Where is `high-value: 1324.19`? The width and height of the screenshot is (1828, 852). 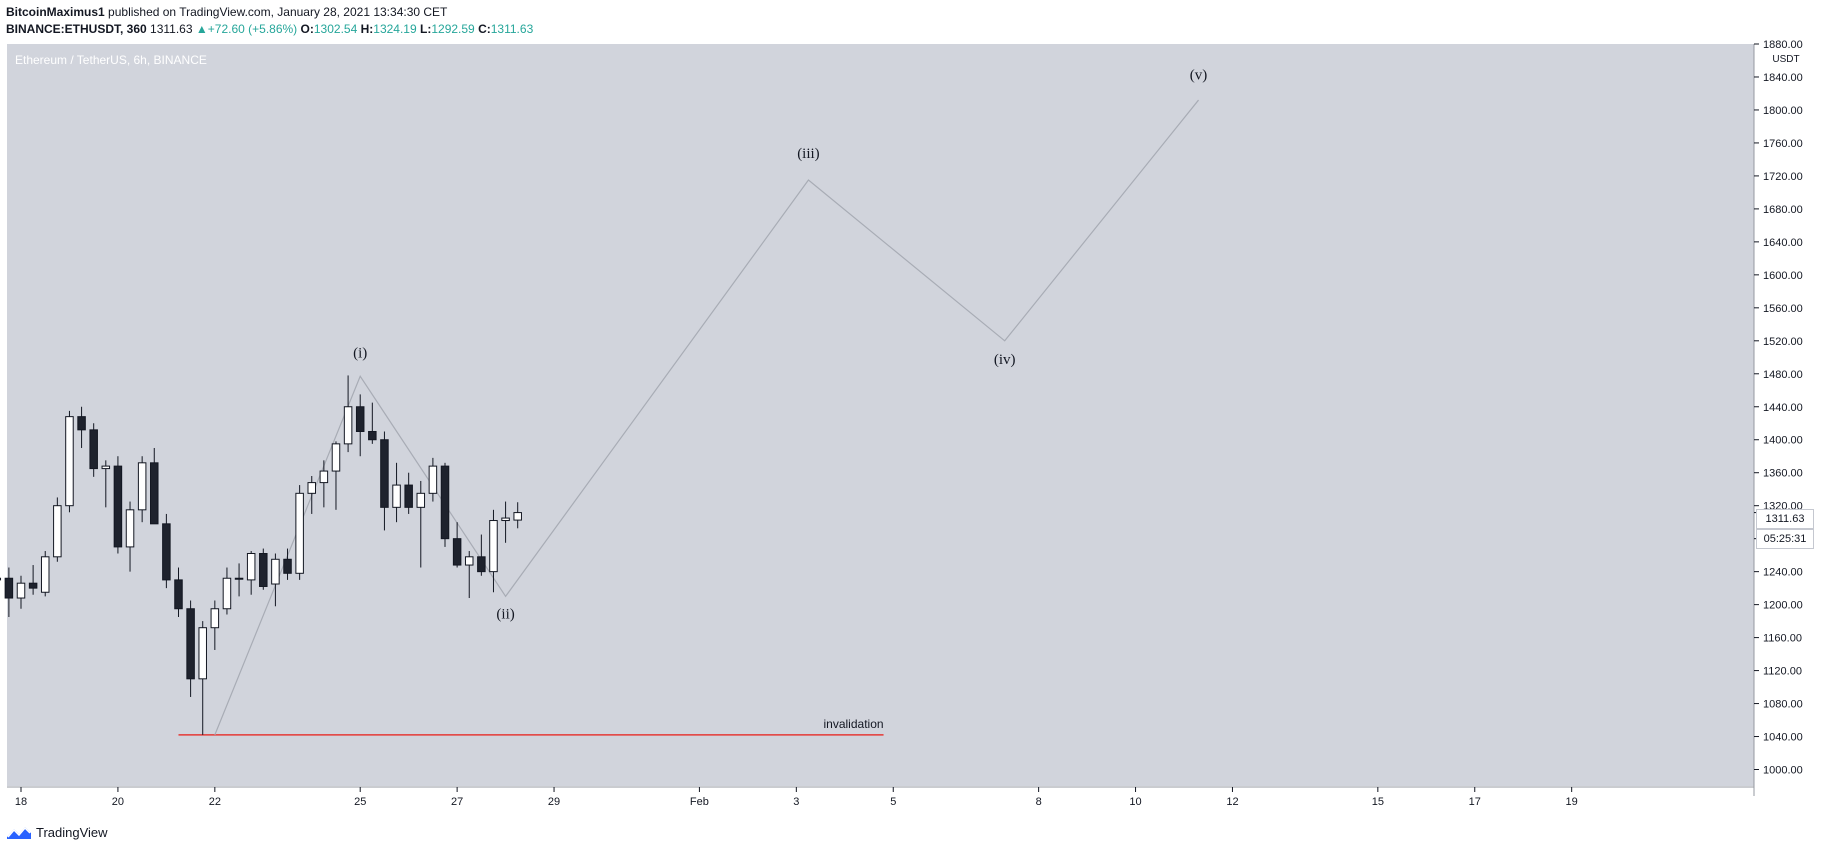 high-value: 1324.19 is located at coordinates (395, 29).